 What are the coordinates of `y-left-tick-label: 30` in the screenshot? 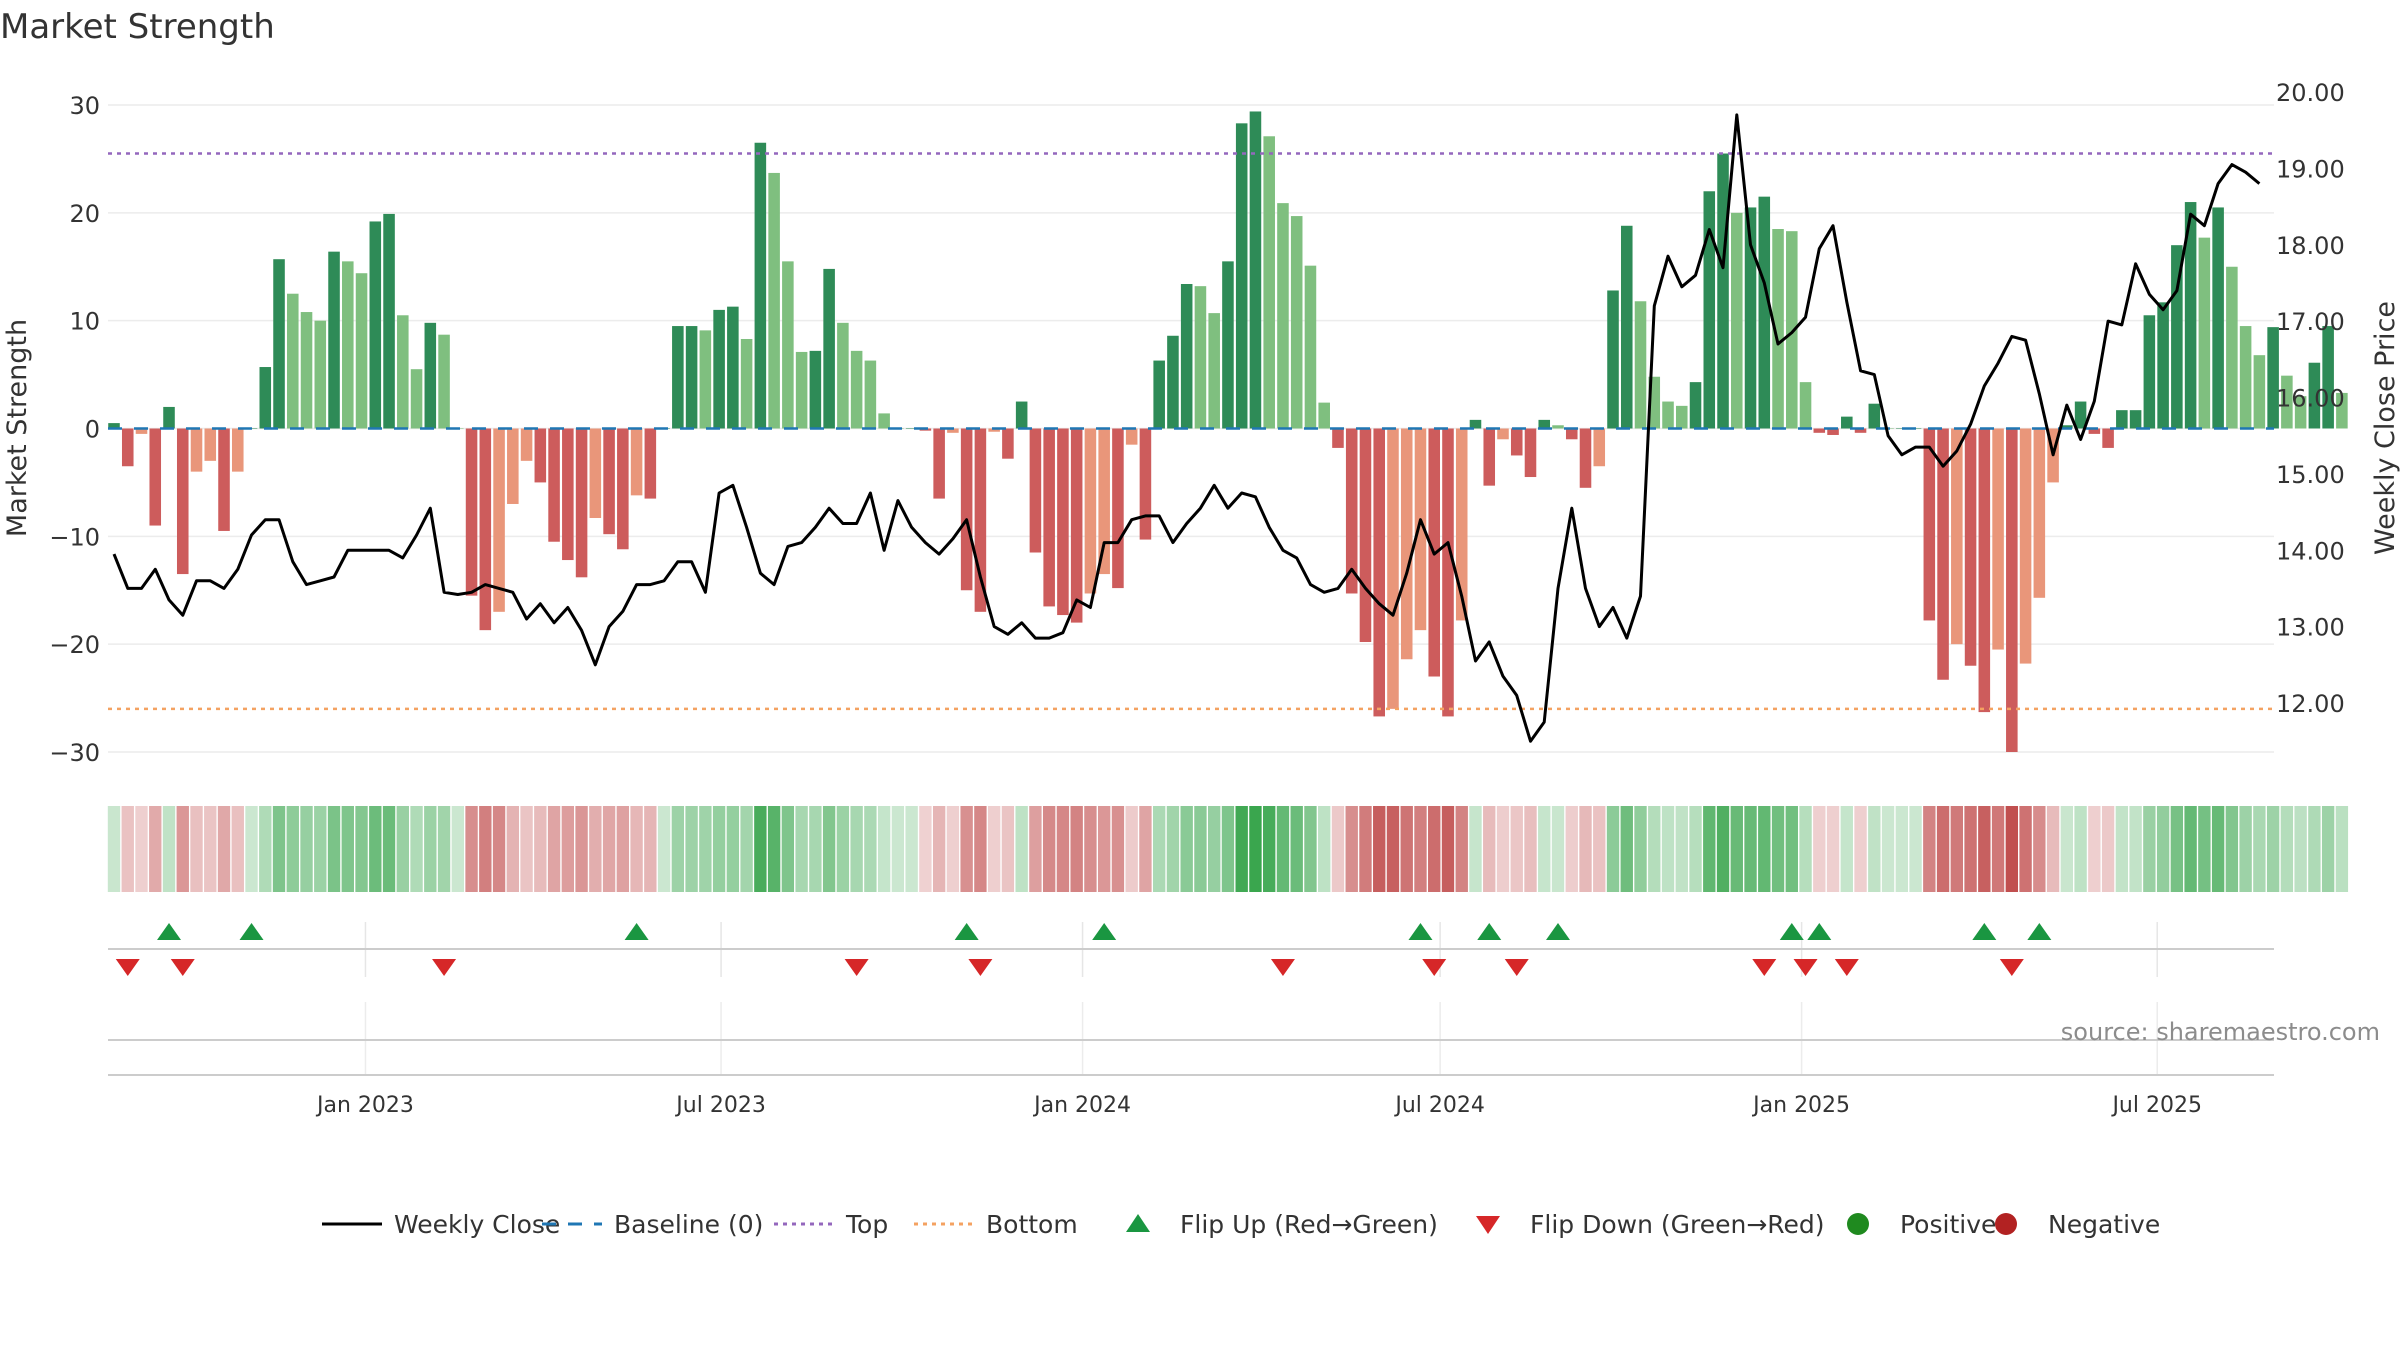 It's located at (84, 106).